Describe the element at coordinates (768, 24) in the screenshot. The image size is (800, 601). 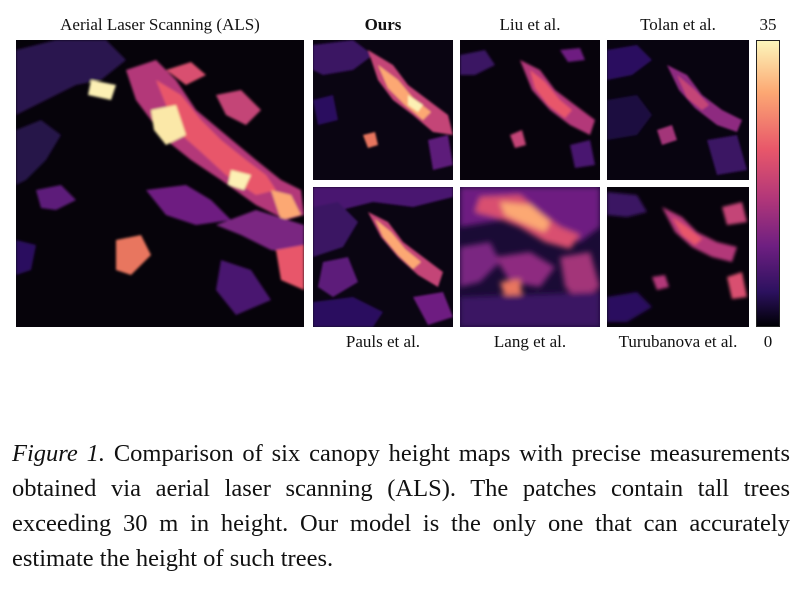
I see `colorbar-max-label: 35` at that location.